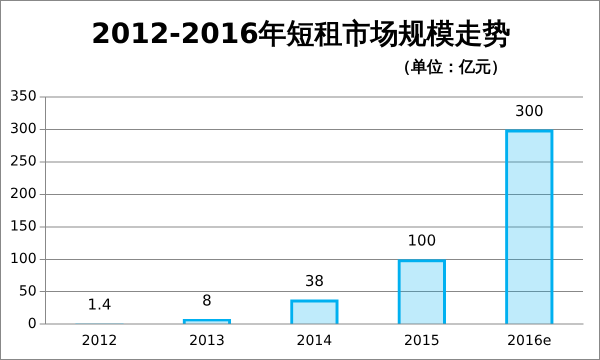 This screenshot has height=360, width=600. Describe the element at coordinates (207, 341) in the screenshot. I see `x-tick-label: 2013` at that location.